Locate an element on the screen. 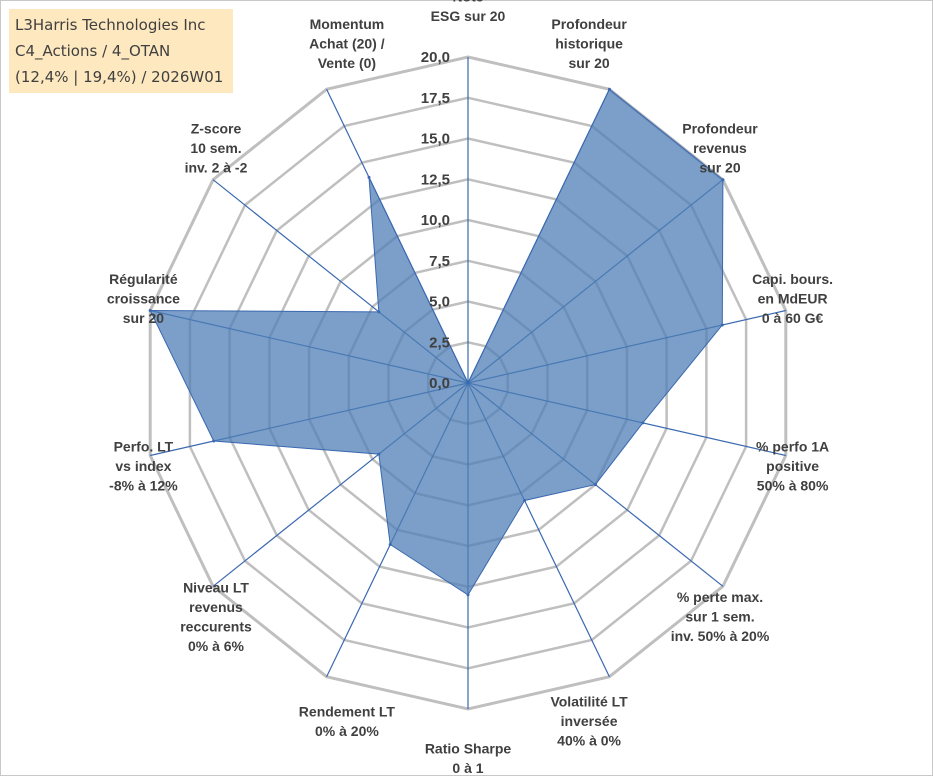 The image size is (933, 776). axis-label: % perte max. sur 1 sem. inv. 50% à 20% is located at coordinates (720, 616).